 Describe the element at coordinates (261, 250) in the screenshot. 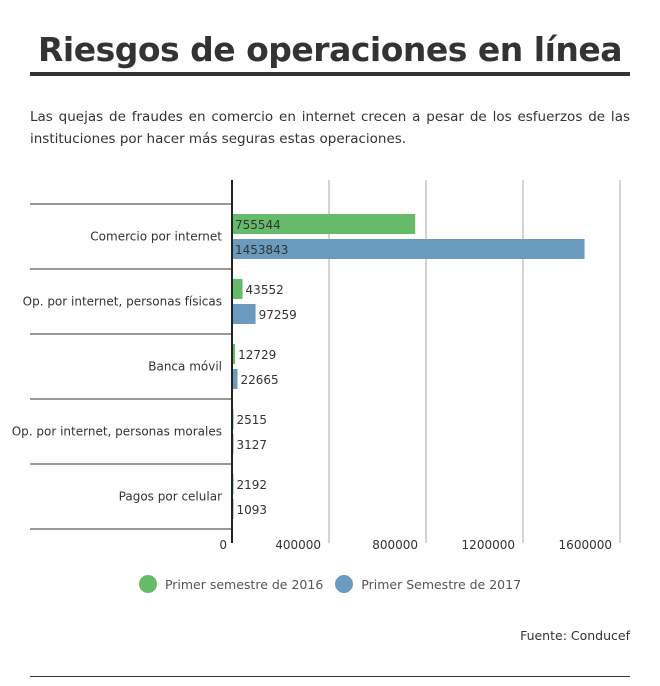

I see `data-label: 1453843` at that location.